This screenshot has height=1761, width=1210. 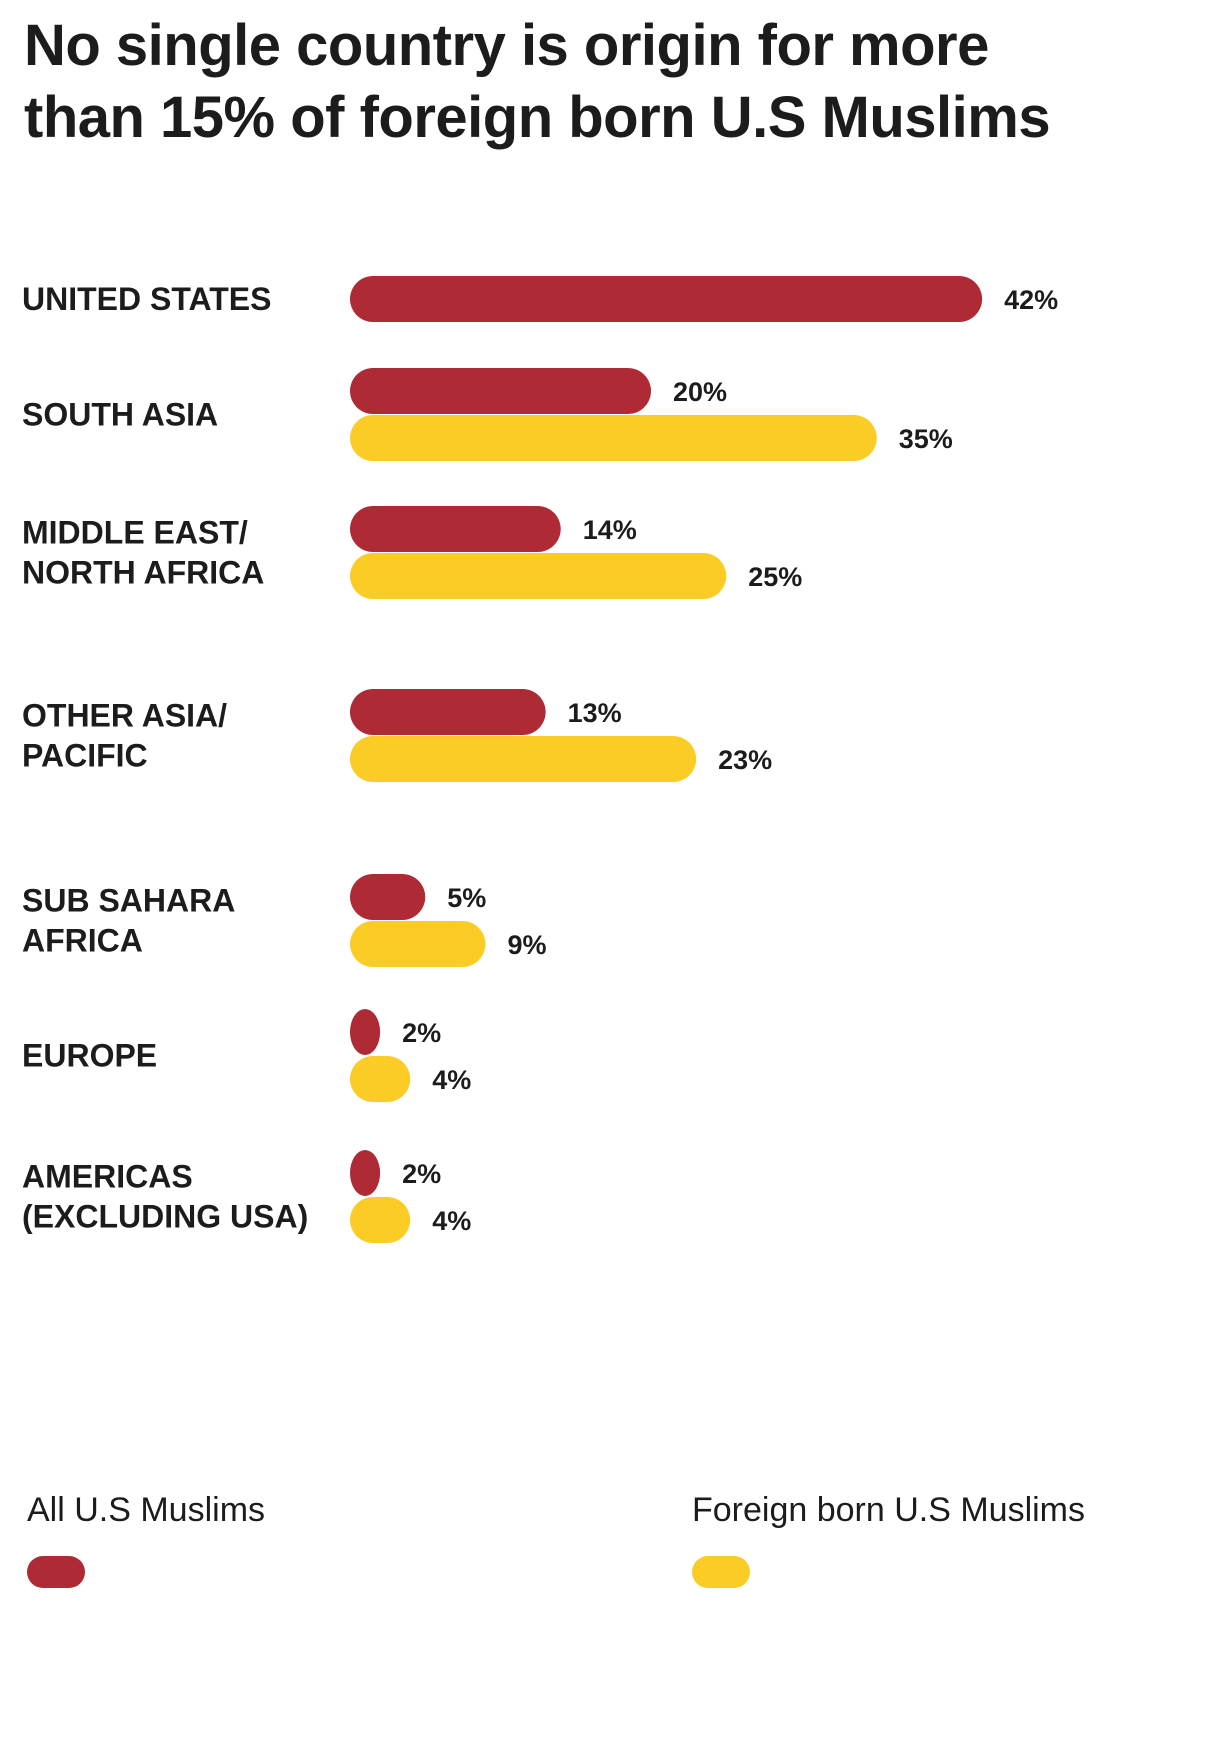 What do you see at coordinates (466, 898) in the screenshot?
I see `value-label: 5%` at bounding box center [466, 898].